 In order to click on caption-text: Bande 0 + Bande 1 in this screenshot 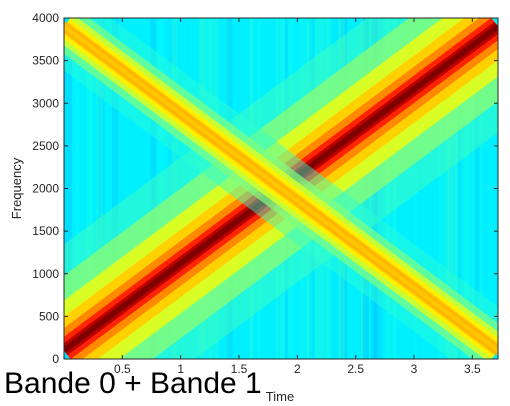, I will do `click(133, 383)`.